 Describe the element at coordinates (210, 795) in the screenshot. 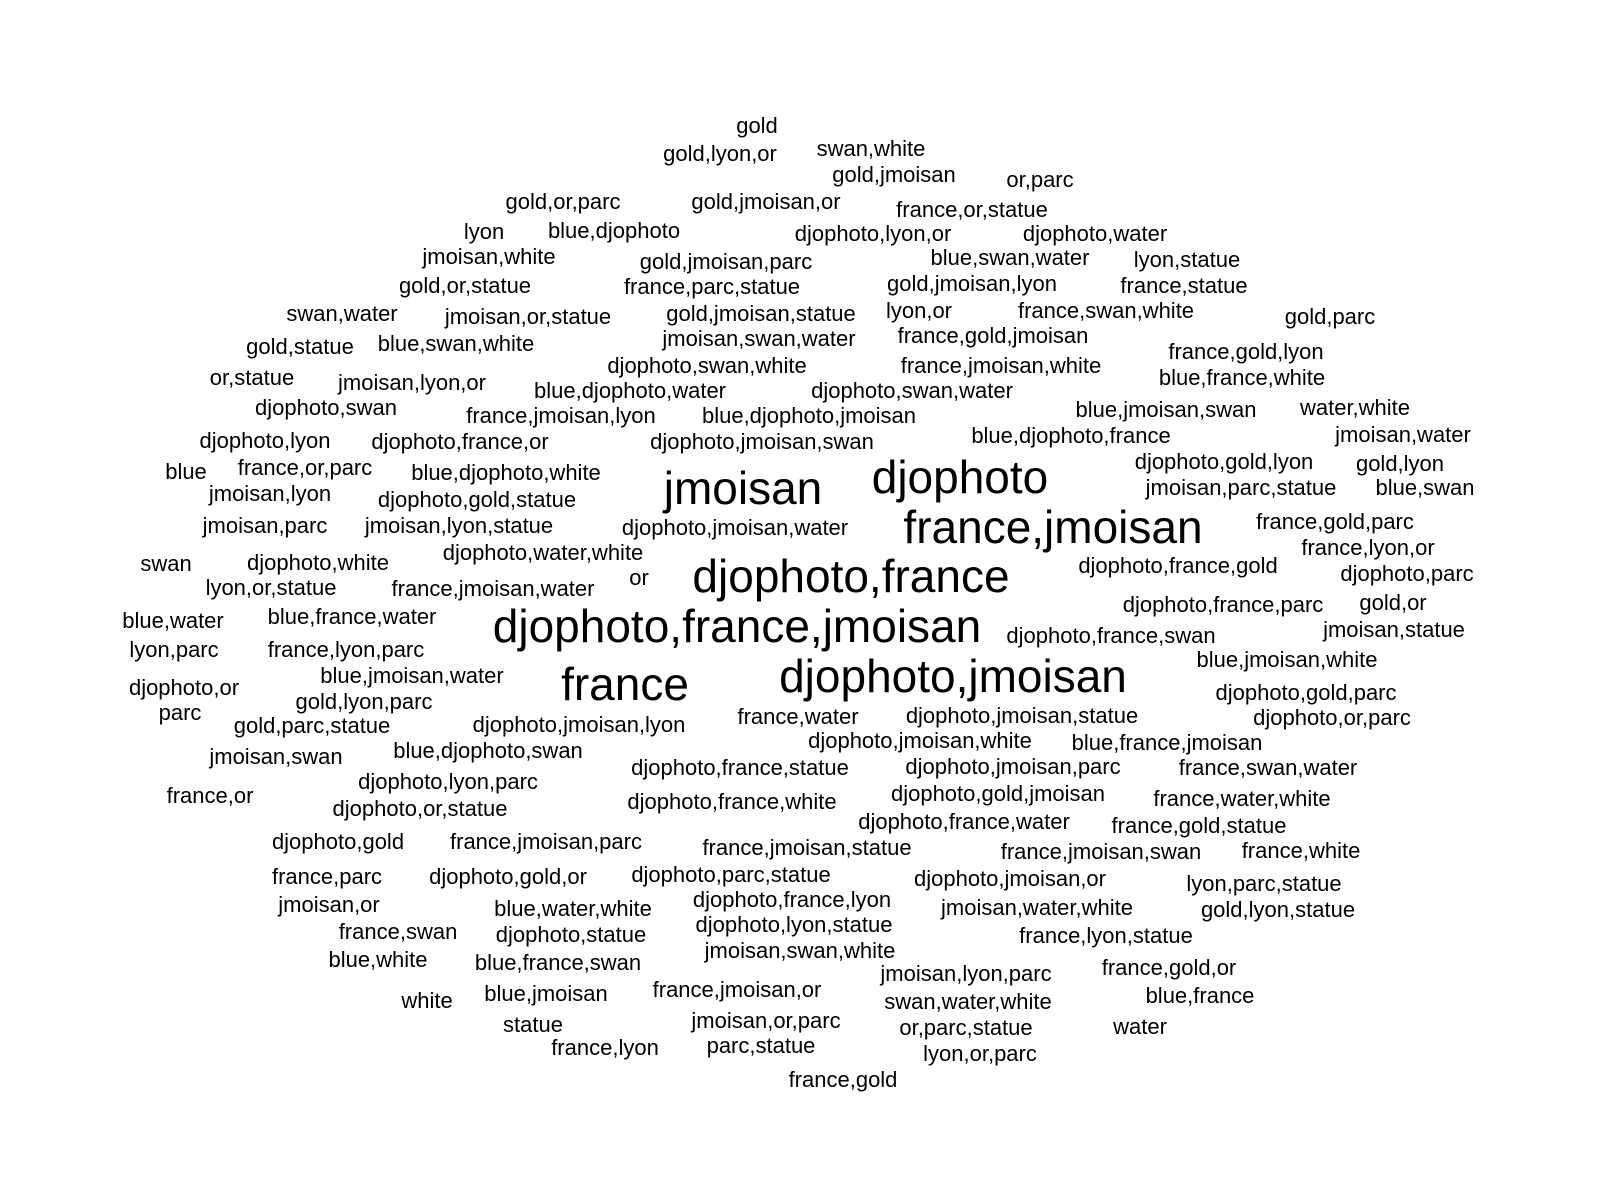

I see `cloud-word: france,or` at that location.